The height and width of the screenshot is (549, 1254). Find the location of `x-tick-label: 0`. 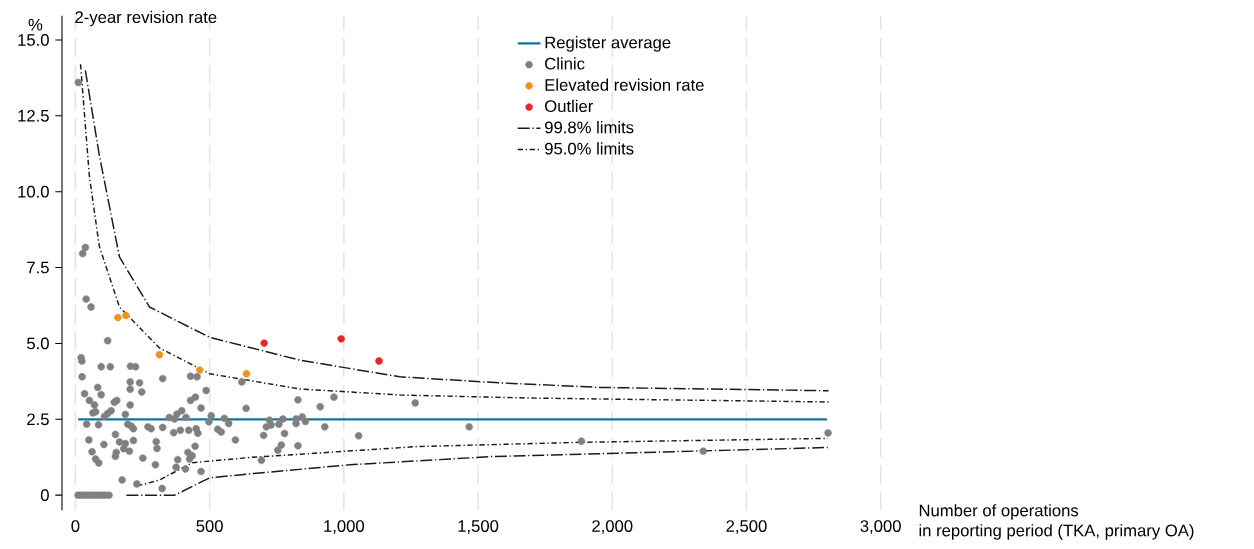

x-tick-label: 0 is located at coordinates (75, 526).